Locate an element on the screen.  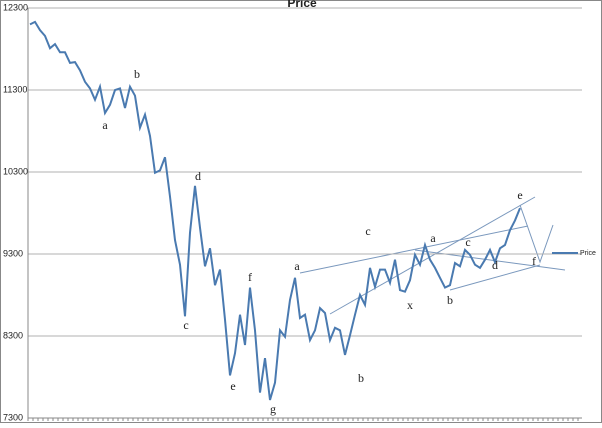
y-tick-label: 8300 is located at coordinates (13, 335).